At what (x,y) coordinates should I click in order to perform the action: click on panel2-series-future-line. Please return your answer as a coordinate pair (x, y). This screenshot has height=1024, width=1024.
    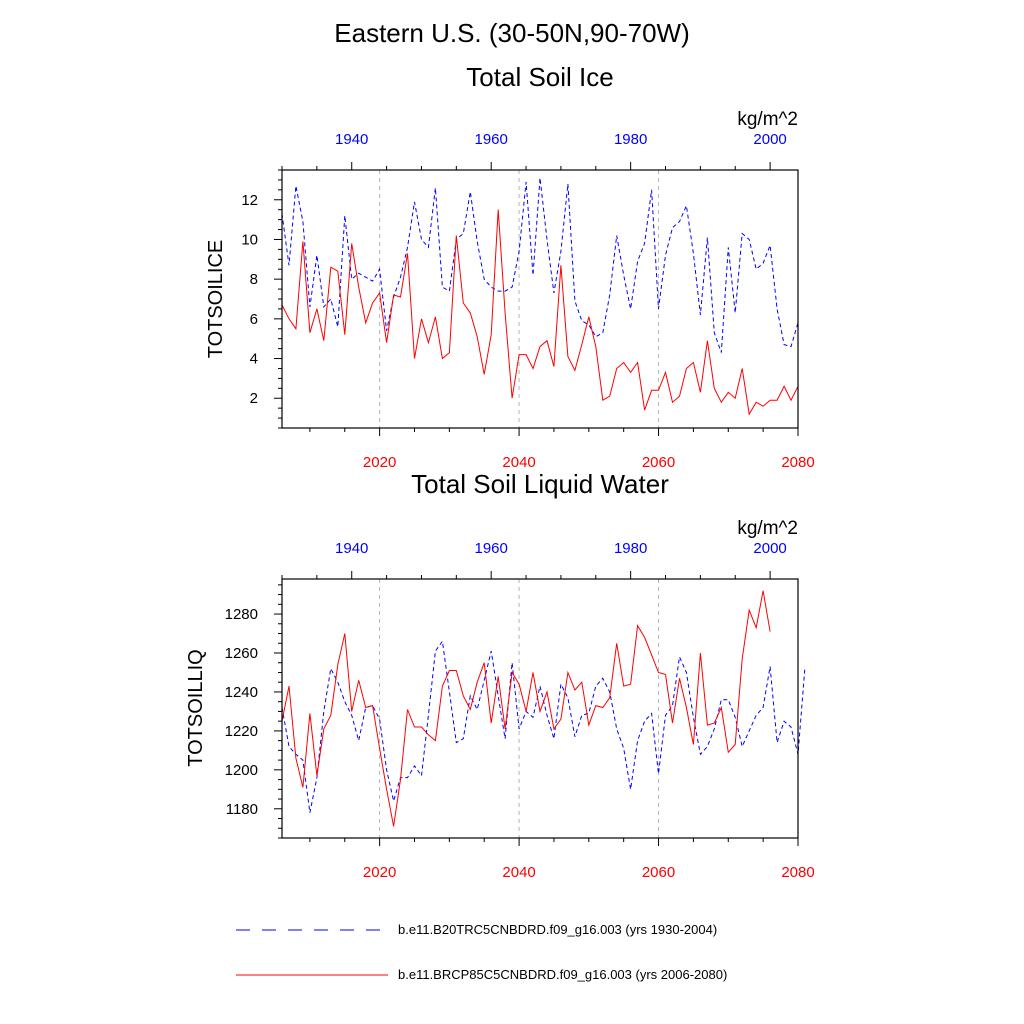
    Looking at the image, I should click on (526, 708).